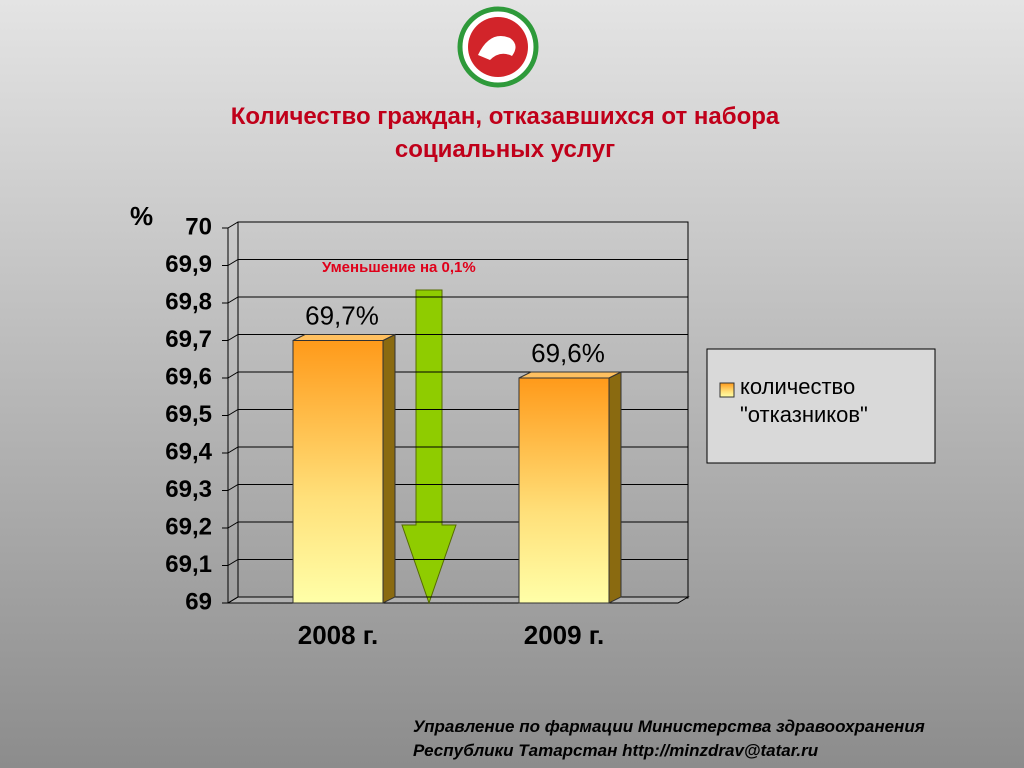  Describe the element at coordinates (342, 315) in the screenshot. I see `data-label: 69,7%` at that location.